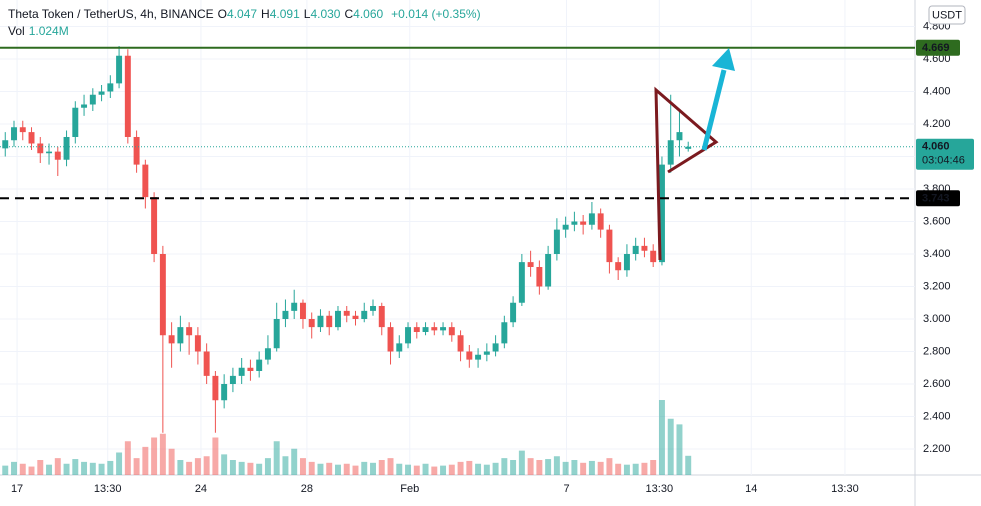 The width and height of the screenshot is (981, 506). What do you see at coordinates (937, 384) in the screenshot?
I see `y-tick-label: 2.600` at bounding box center [937, 384].